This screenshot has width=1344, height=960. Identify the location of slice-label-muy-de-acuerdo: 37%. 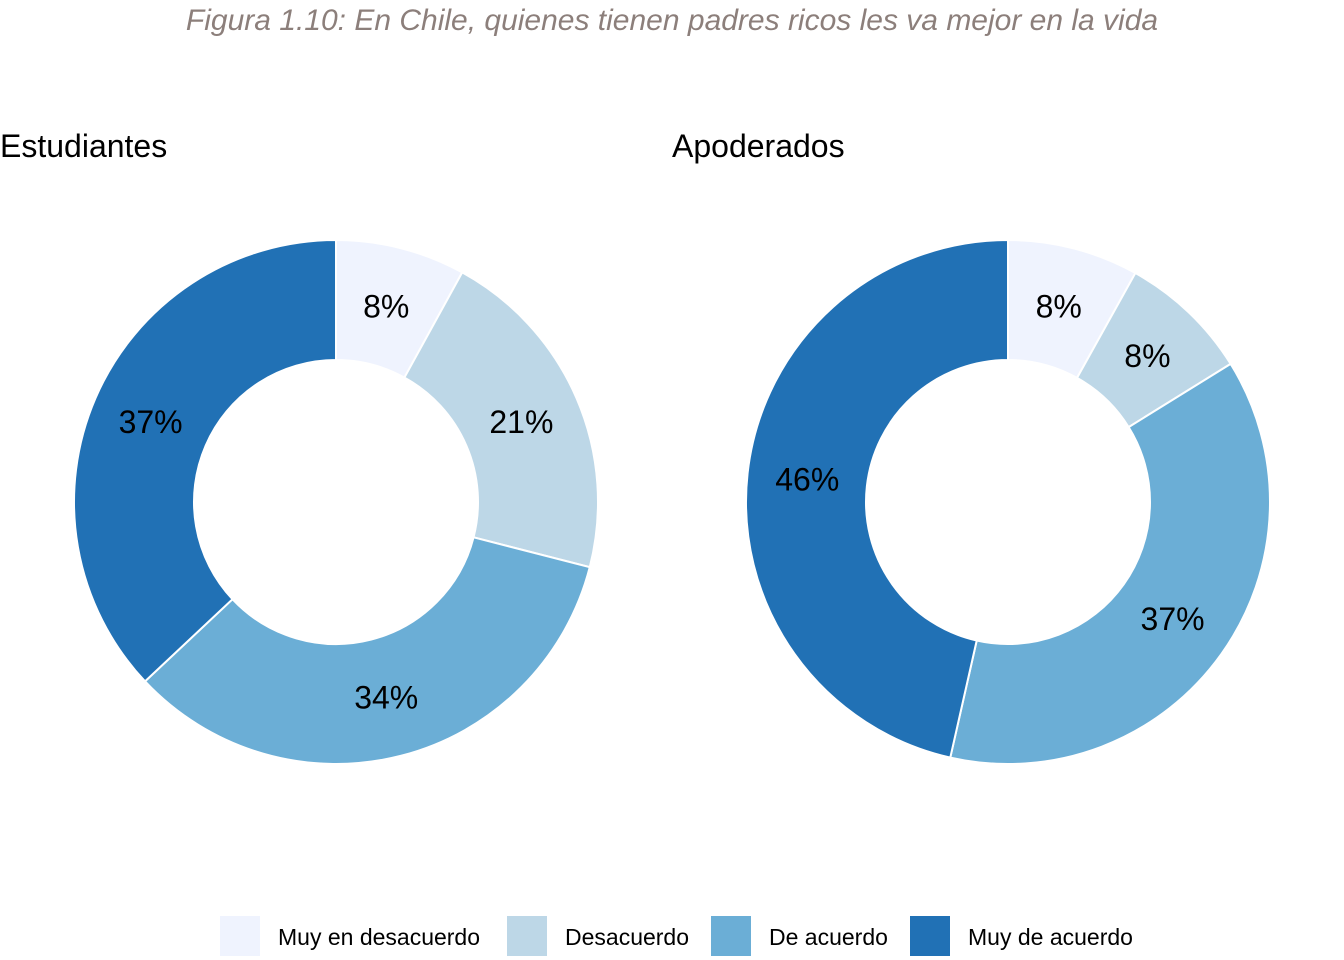
(151, 422).